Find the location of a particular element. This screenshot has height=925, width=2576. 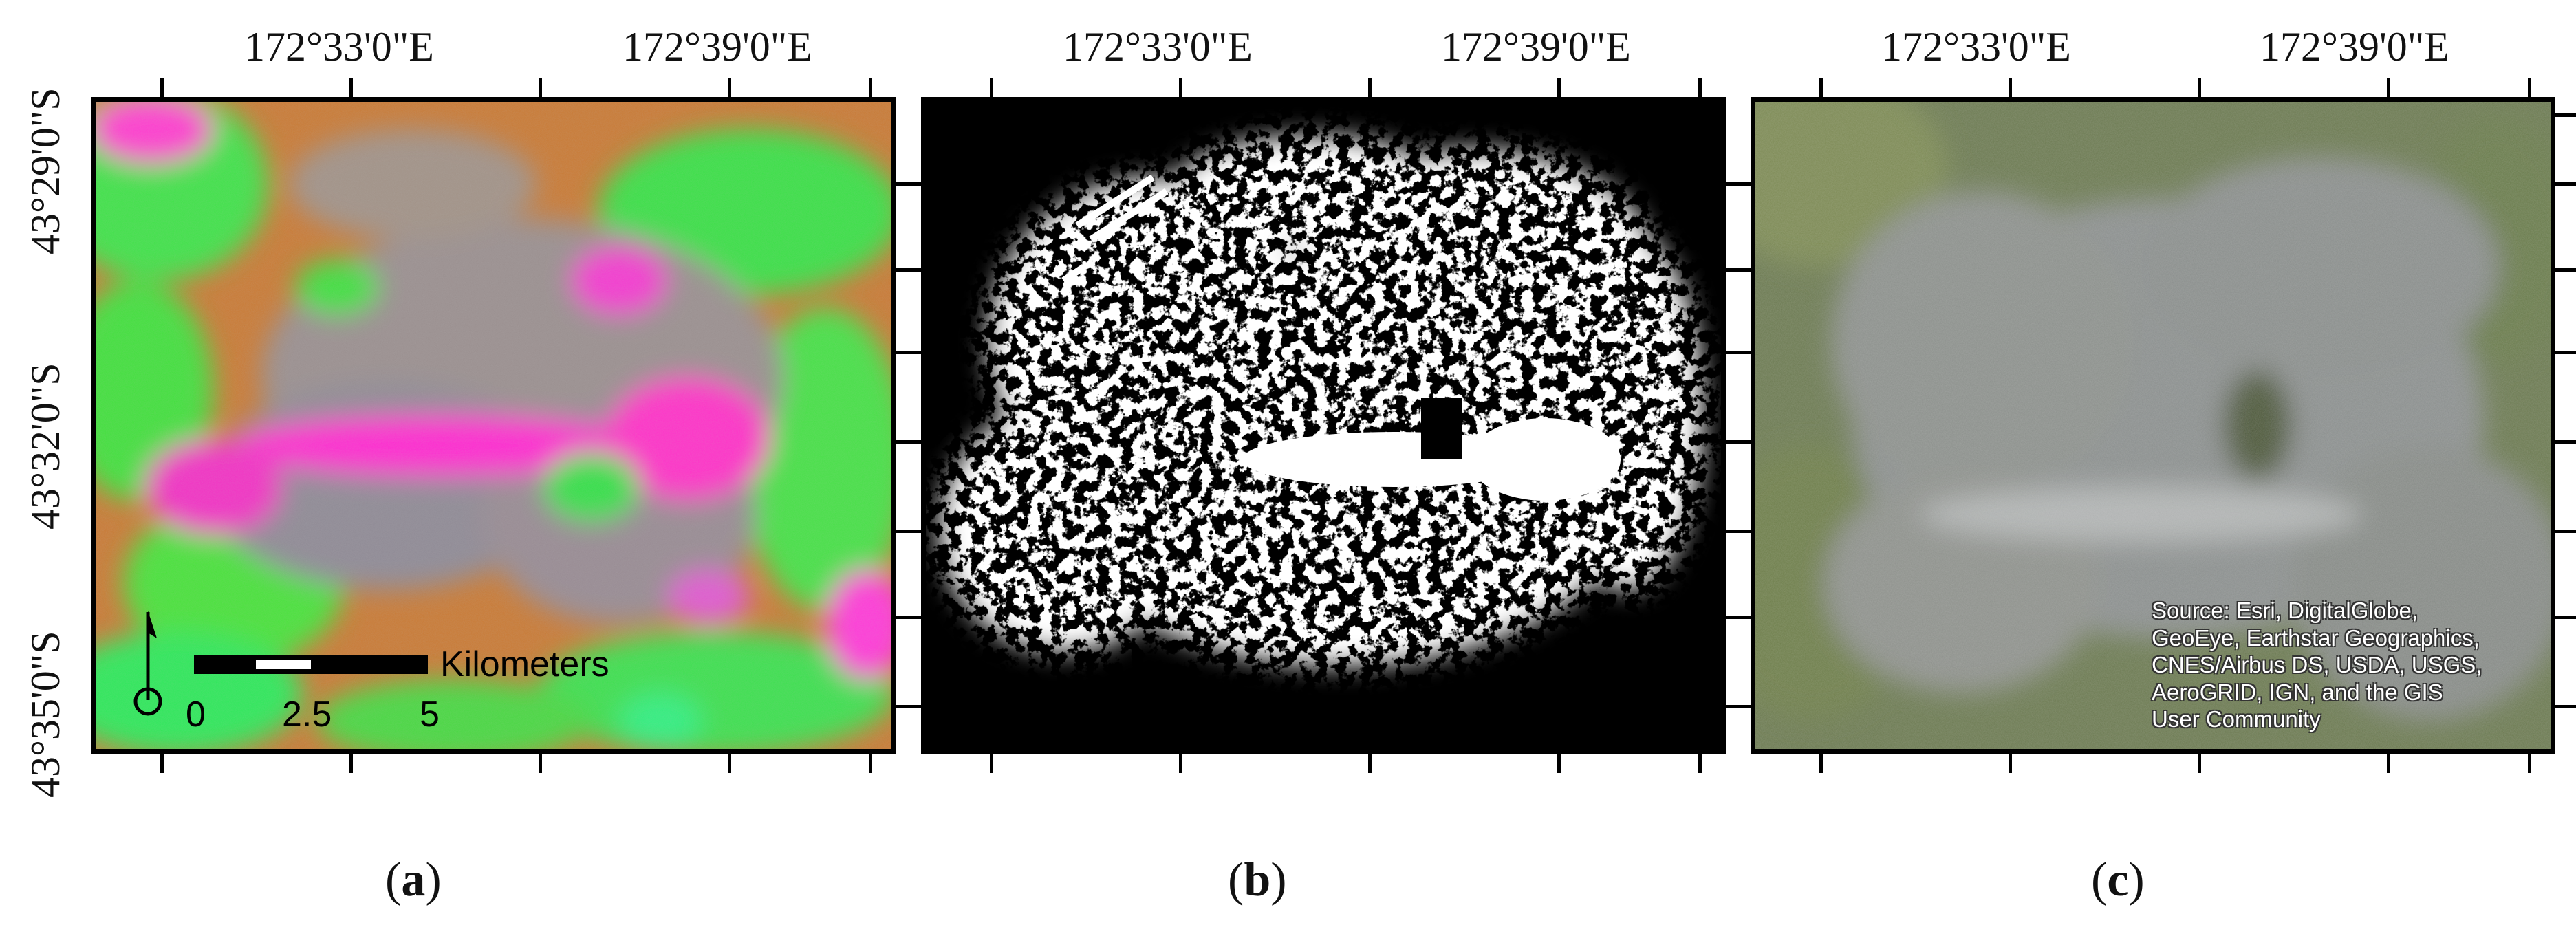

panel-label-b: (b) is located at coordinates (1257, 879).